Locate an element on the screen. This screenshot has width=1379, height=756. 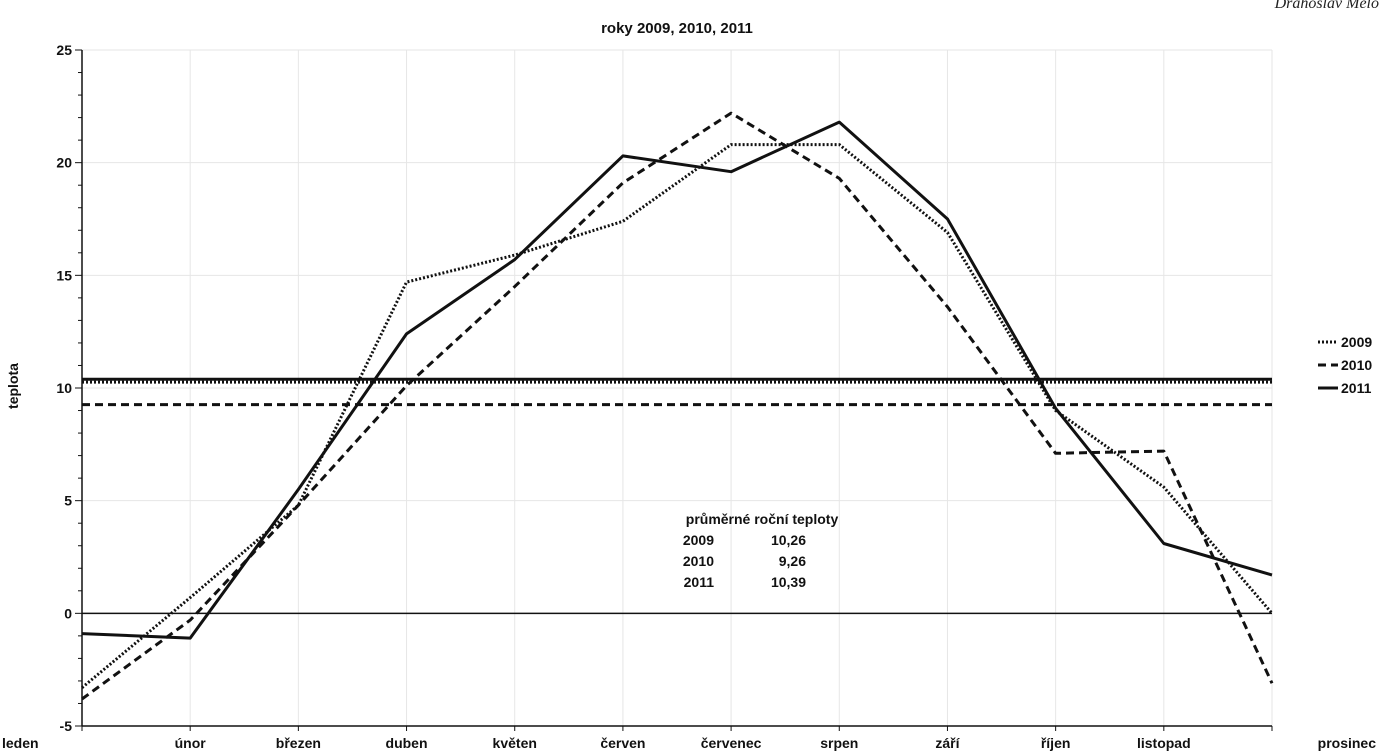
x-tick-label: únor is located at coordinates (191, 743).